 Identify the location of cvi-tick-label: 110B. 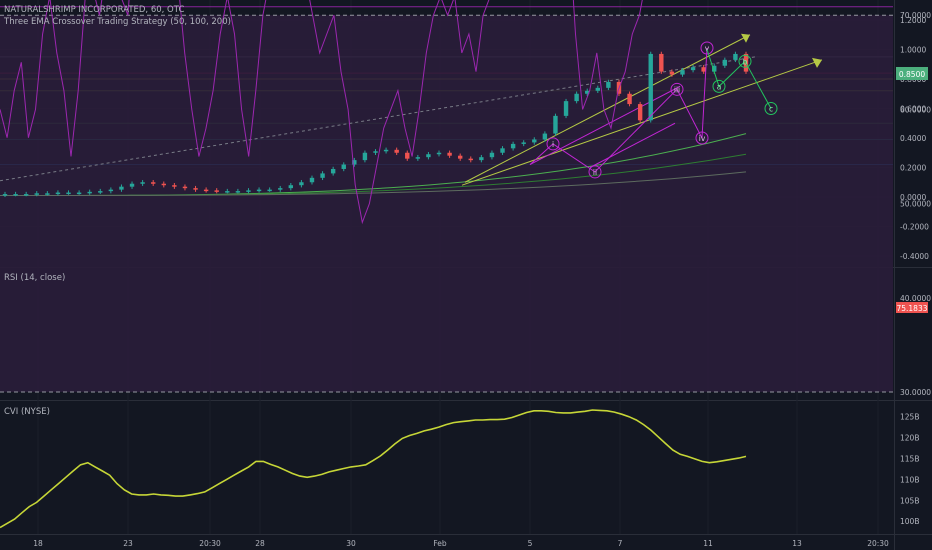
(909, 479).